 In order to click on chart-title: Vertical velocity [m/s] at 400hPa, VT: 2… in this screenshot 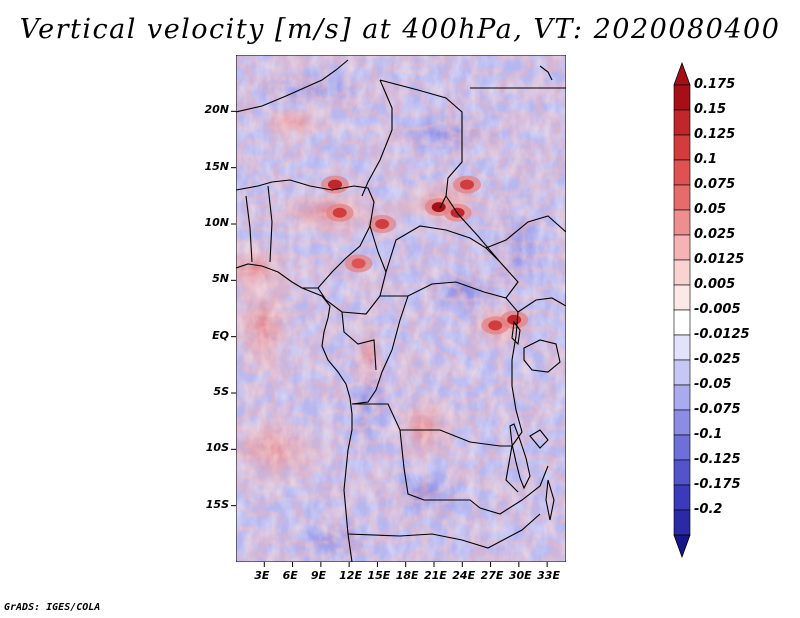, I will do `click(400, 29)`.